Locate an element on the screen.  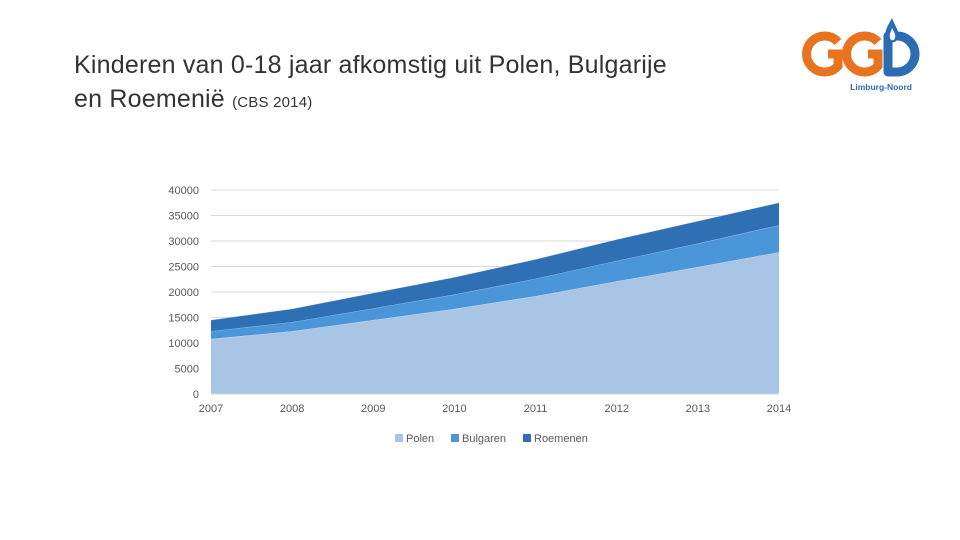
ggd-logo: Limburg-Noord is located at coordinates (865, 56).